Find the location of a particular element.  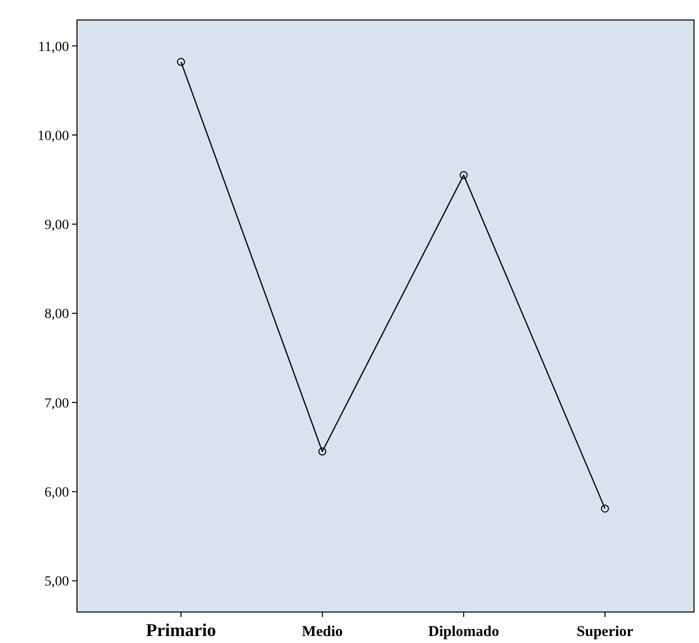

y-tick-label: 9,00 is located at coordinates (56, 226).